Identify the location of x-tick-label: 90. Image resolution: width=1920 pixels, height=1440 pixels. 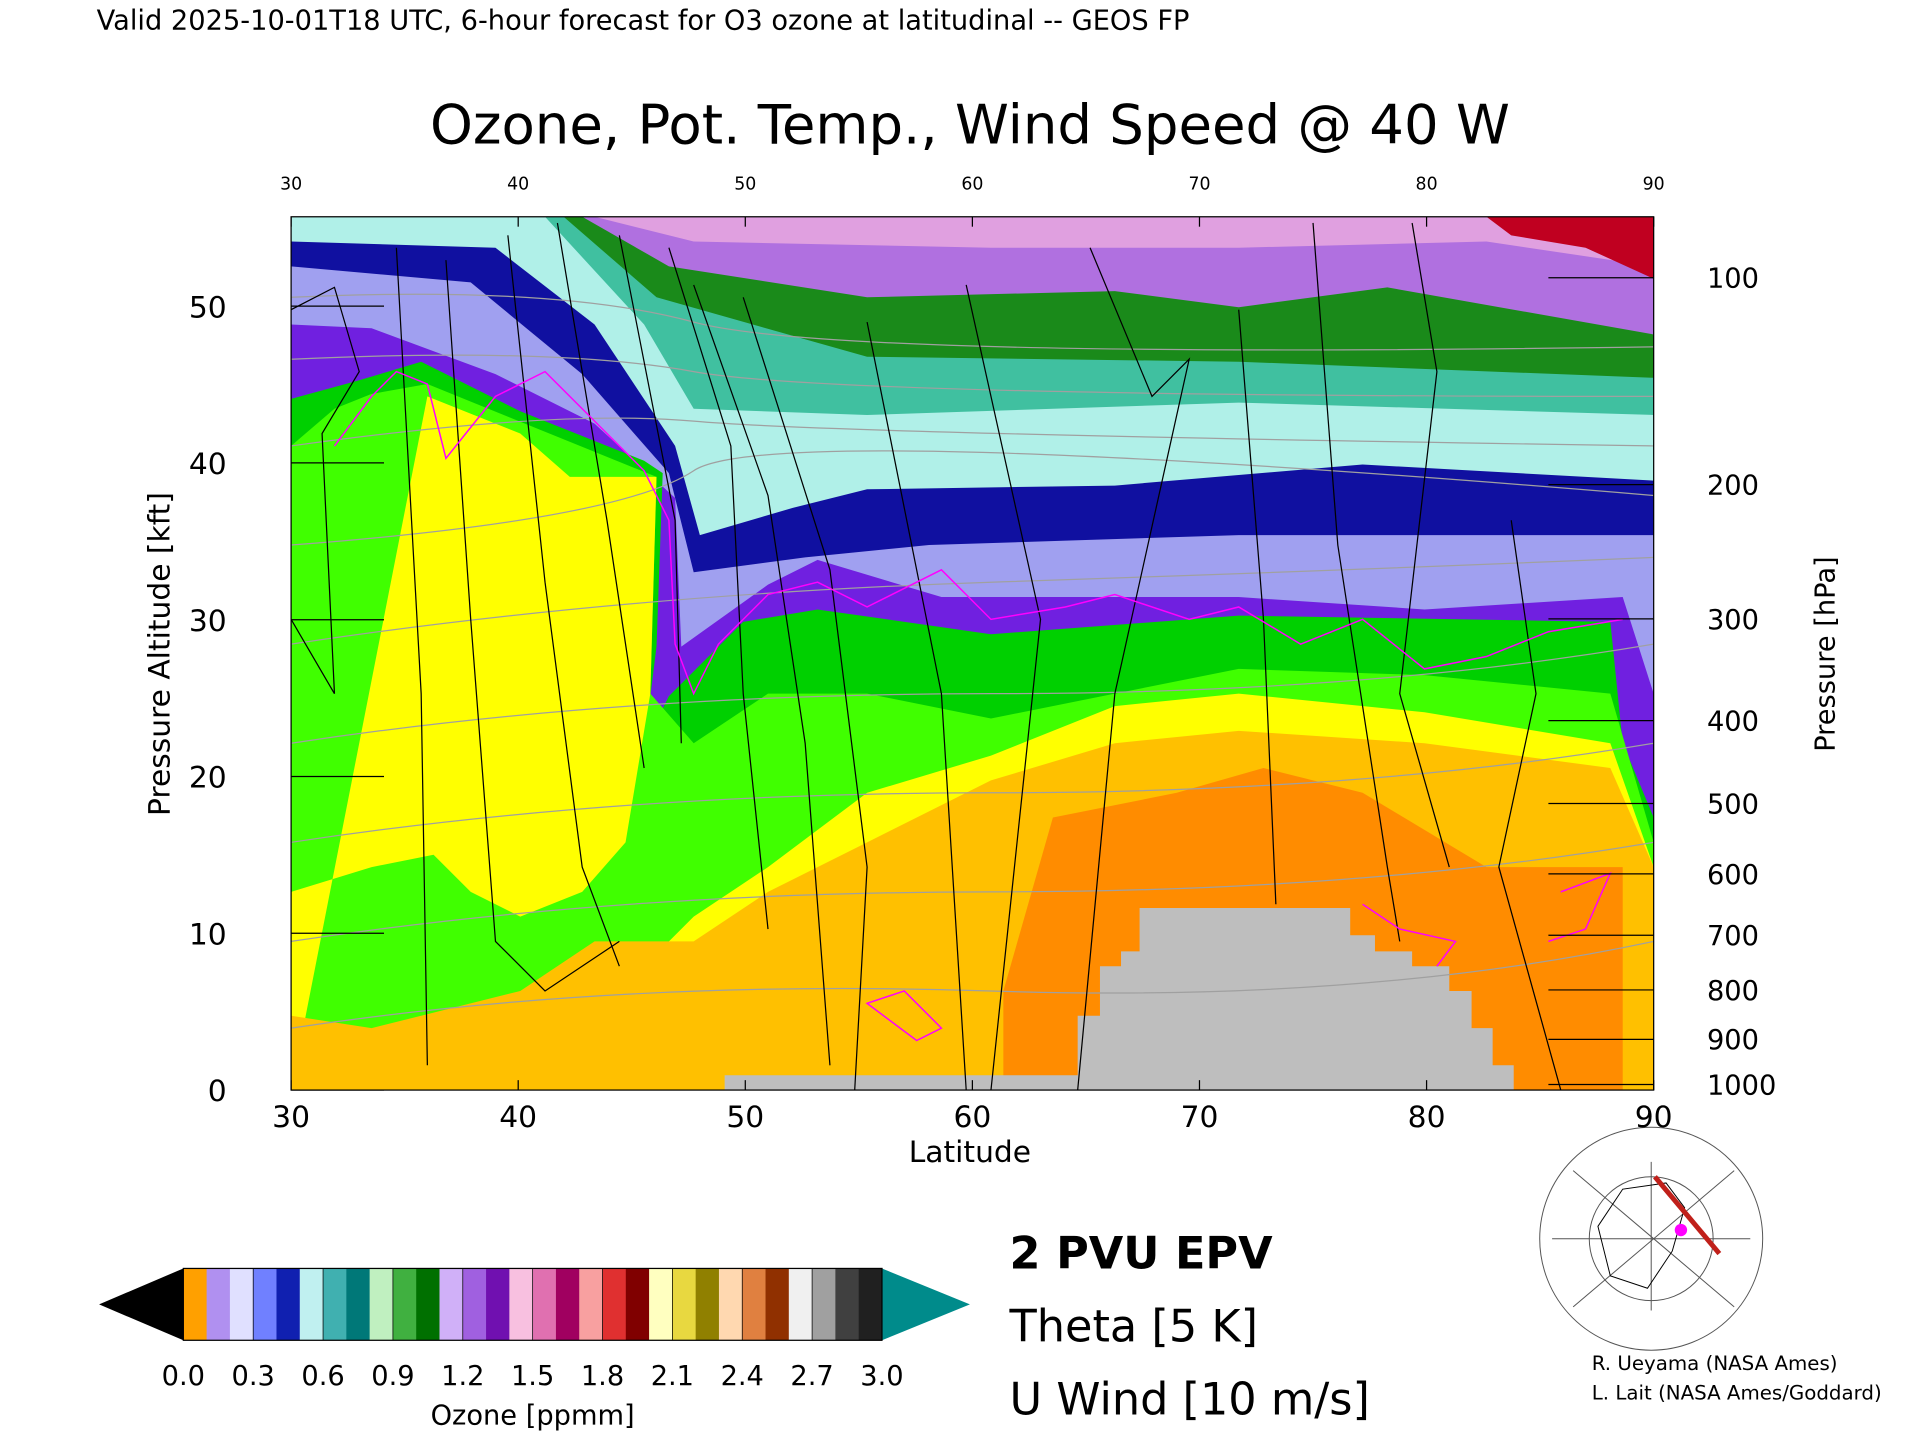
(1654, 1117).